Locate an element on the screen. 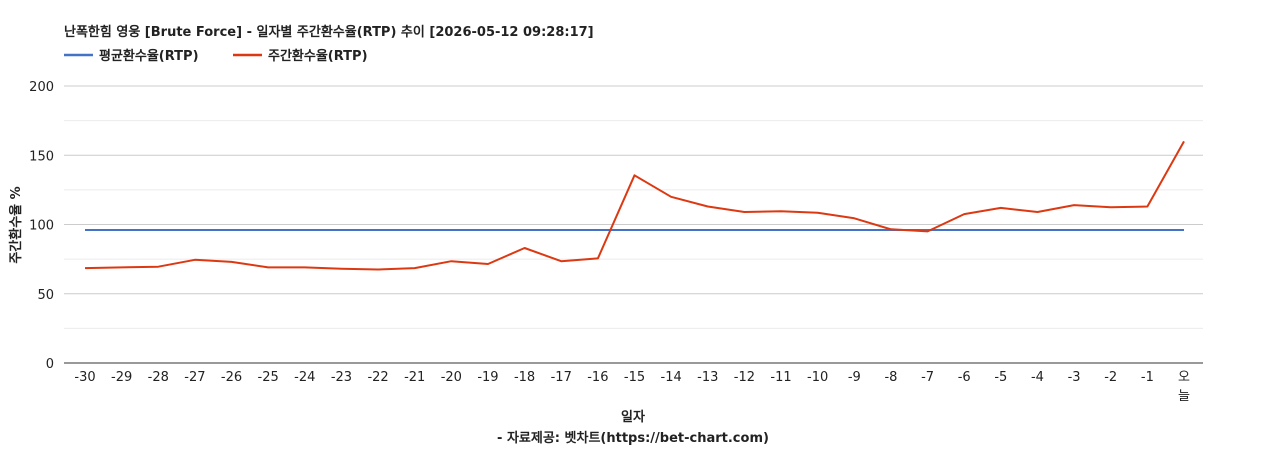 Image resolution: width=1268 pixels, height=450 pixels. x-tick-label: -26 is located at coordinates (231, 377).